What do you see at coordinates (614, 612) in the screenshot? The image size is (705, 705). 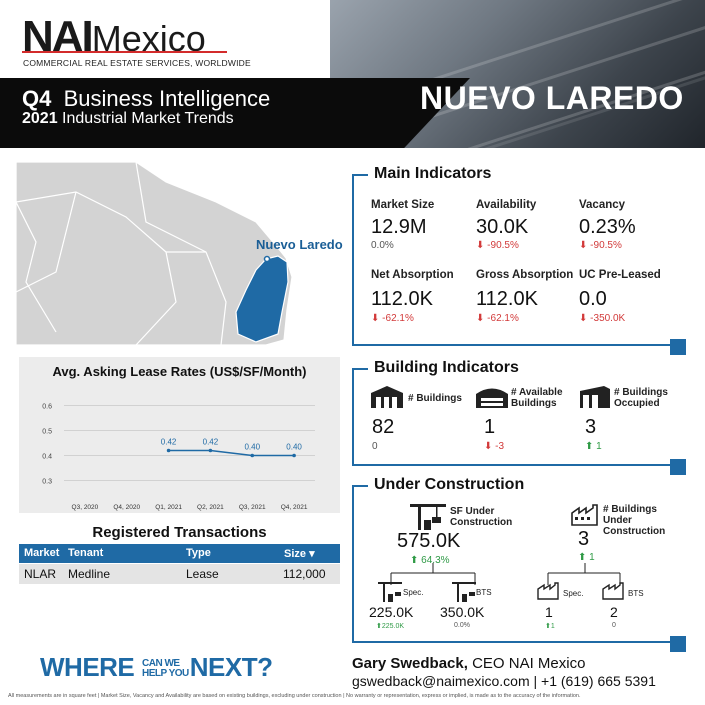 I see `bld-bts-value: 2` at bounding box center [614, 612].